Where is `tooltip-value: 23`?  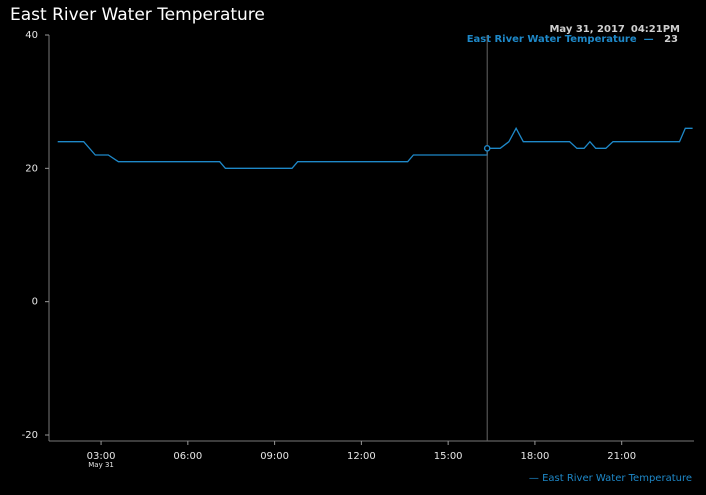
tooltip-value: 23 is located at coordinates (671, 39).